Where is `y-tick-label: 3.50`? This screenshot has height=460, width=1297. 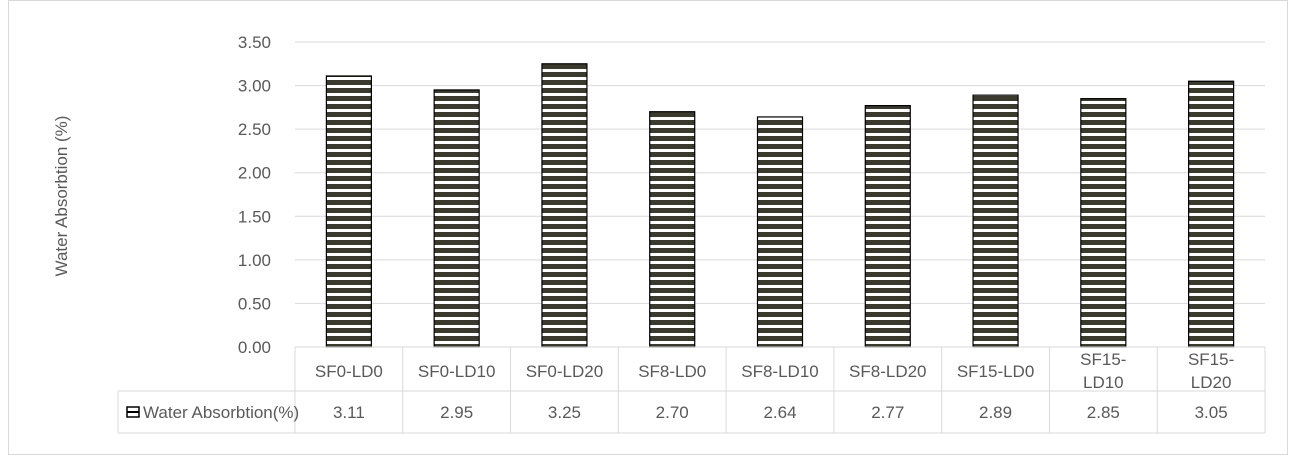
y-tick-label: 3.50 is located at coordinates (254, 42).